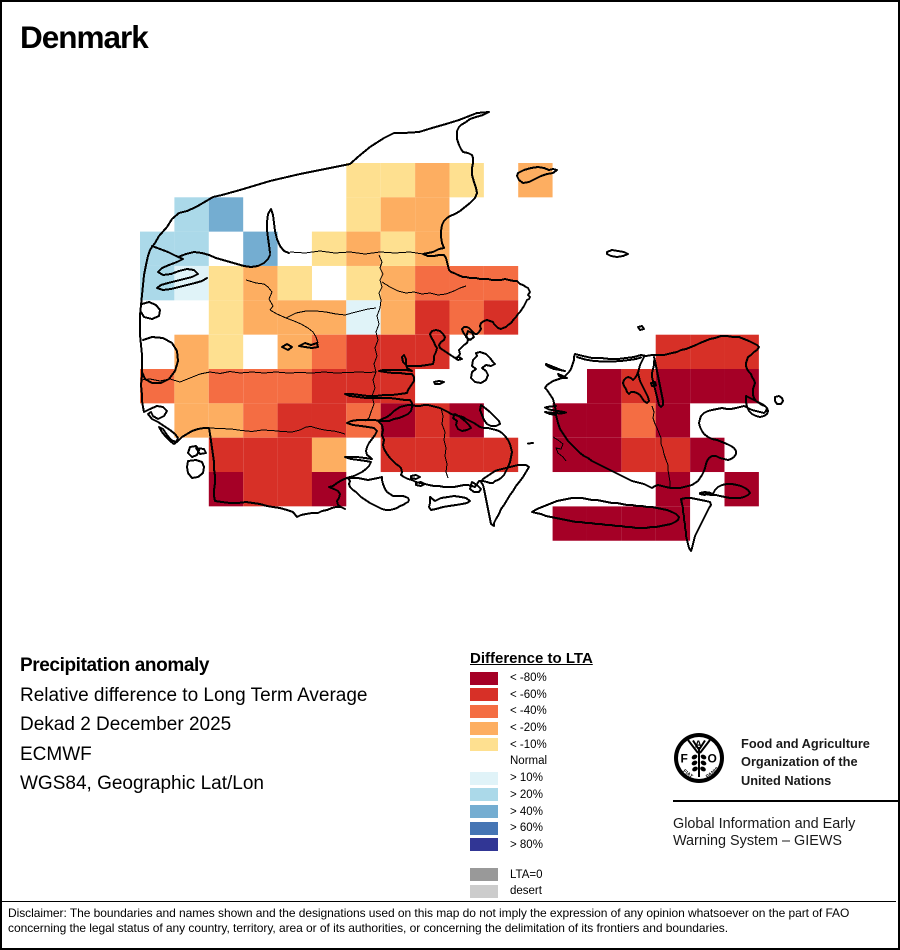 The width and height of the screenshot is (900, 950). Describe the element at coordinates (698, 745) in the screenshot. I see `svg-text: A` at that location.